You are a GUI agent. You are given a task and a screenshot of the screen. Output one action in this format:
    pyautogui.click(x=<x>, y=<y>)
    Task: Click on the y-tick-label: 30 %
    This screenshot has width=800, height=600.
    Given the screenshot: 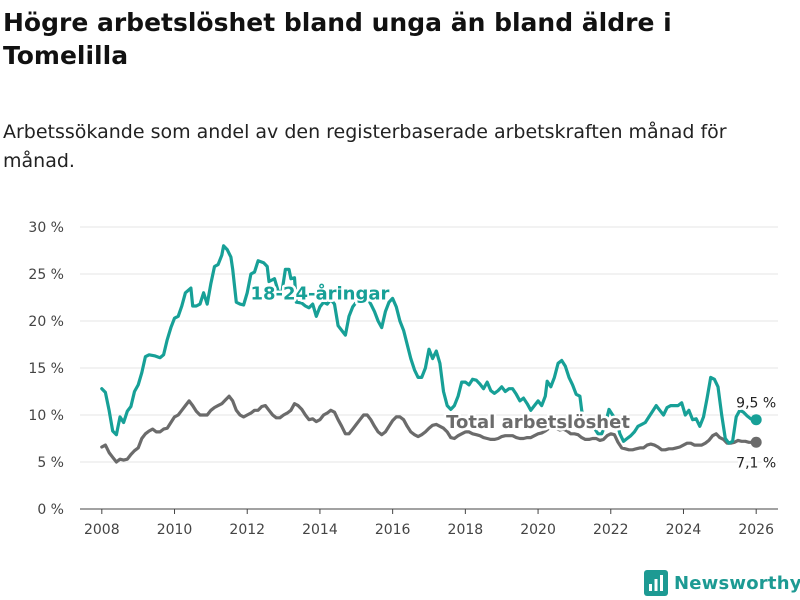 What is the action you would take?
    pyautogui.click(x=46, y=228)
    